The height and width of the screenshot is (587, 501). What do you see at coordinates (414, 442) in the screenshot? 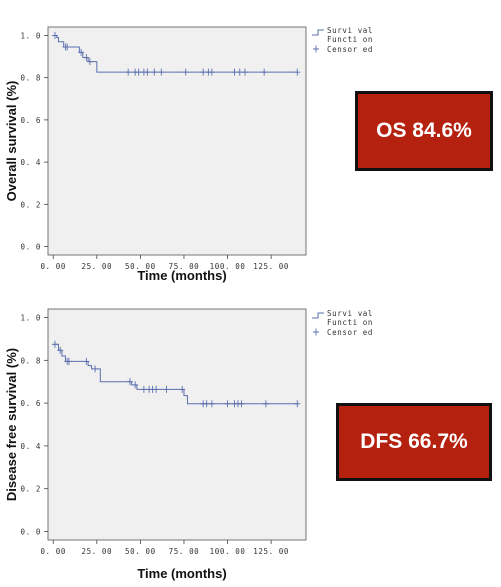
I see `dfs-badge: DFS 66.7%` at bounding box center [414, 442].